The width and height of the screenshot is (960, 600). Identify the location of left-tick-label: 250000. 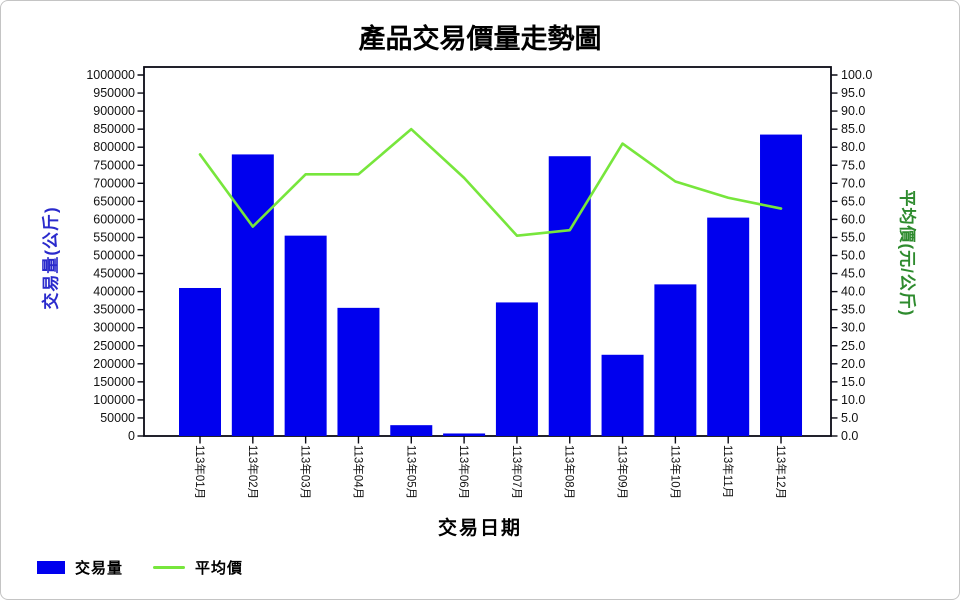
(114, 346).